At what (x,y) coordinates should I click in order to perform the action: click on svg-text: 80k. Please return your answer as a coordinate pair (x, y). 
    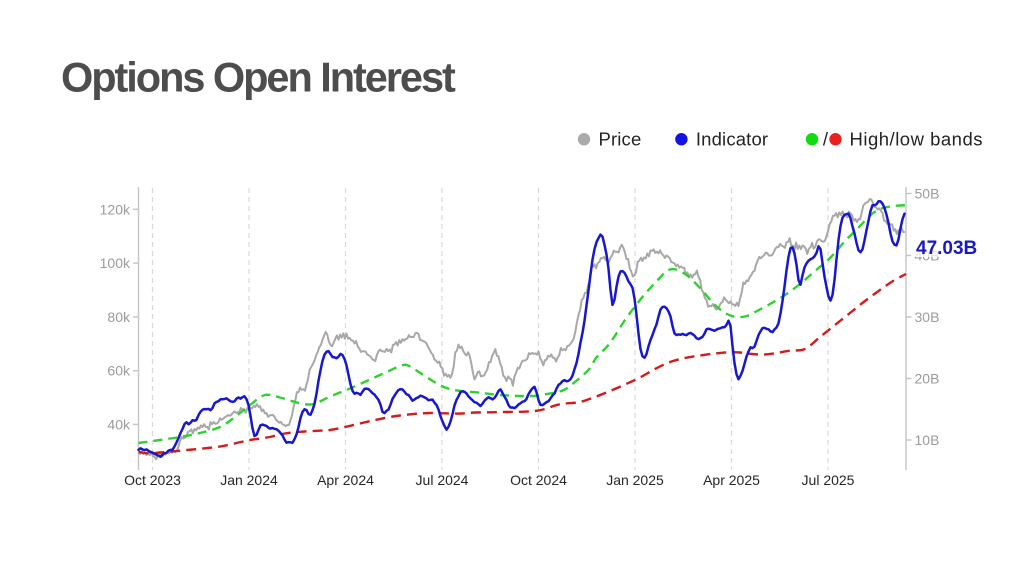
    Looking at the image, I should click on (119, 317).